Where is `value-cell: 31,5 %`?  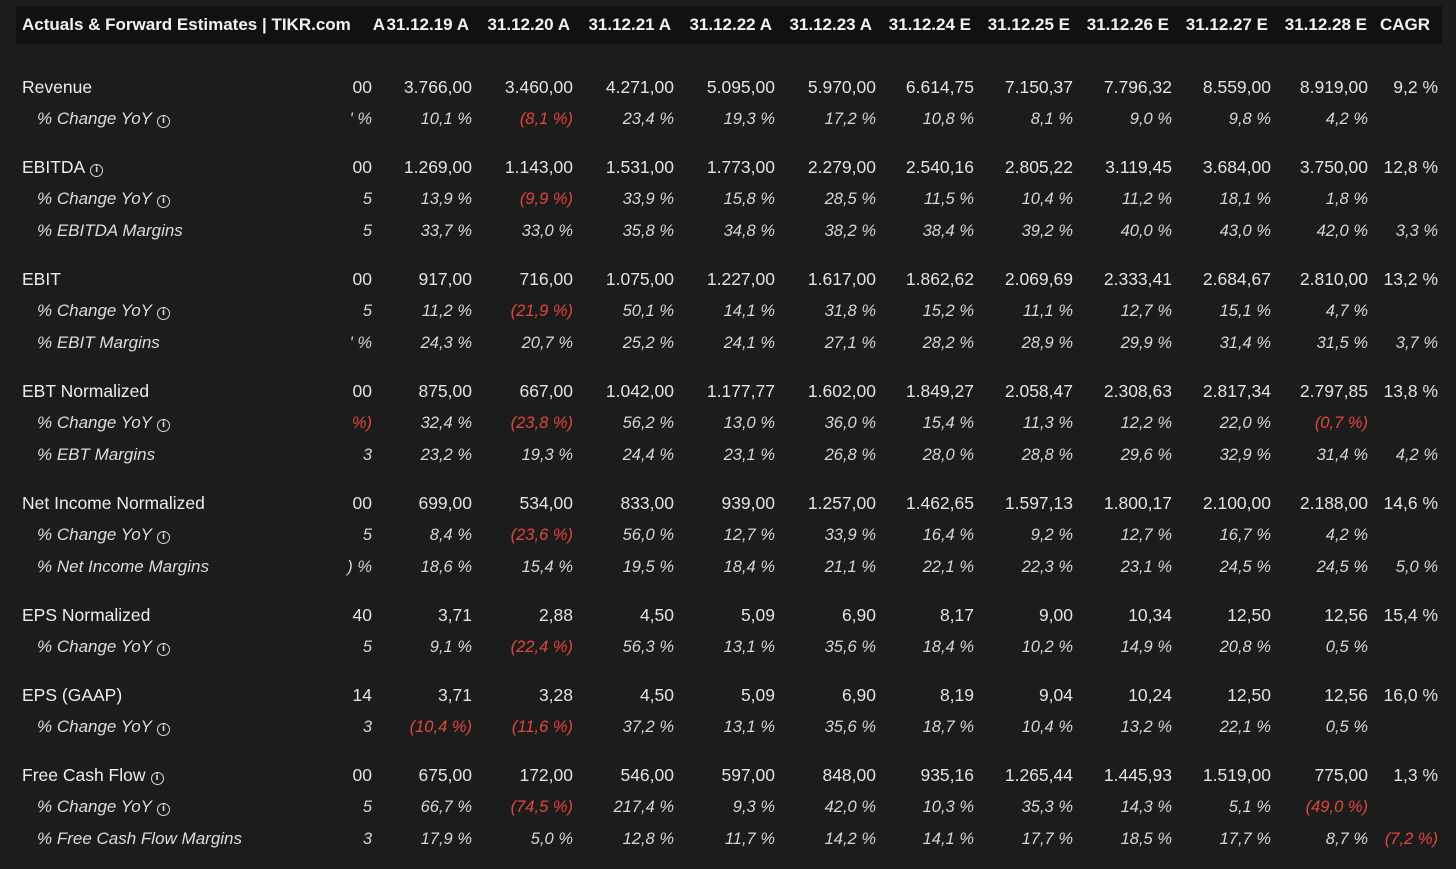
value-cell: 31,5 % is located at coordinates (1342, 343).